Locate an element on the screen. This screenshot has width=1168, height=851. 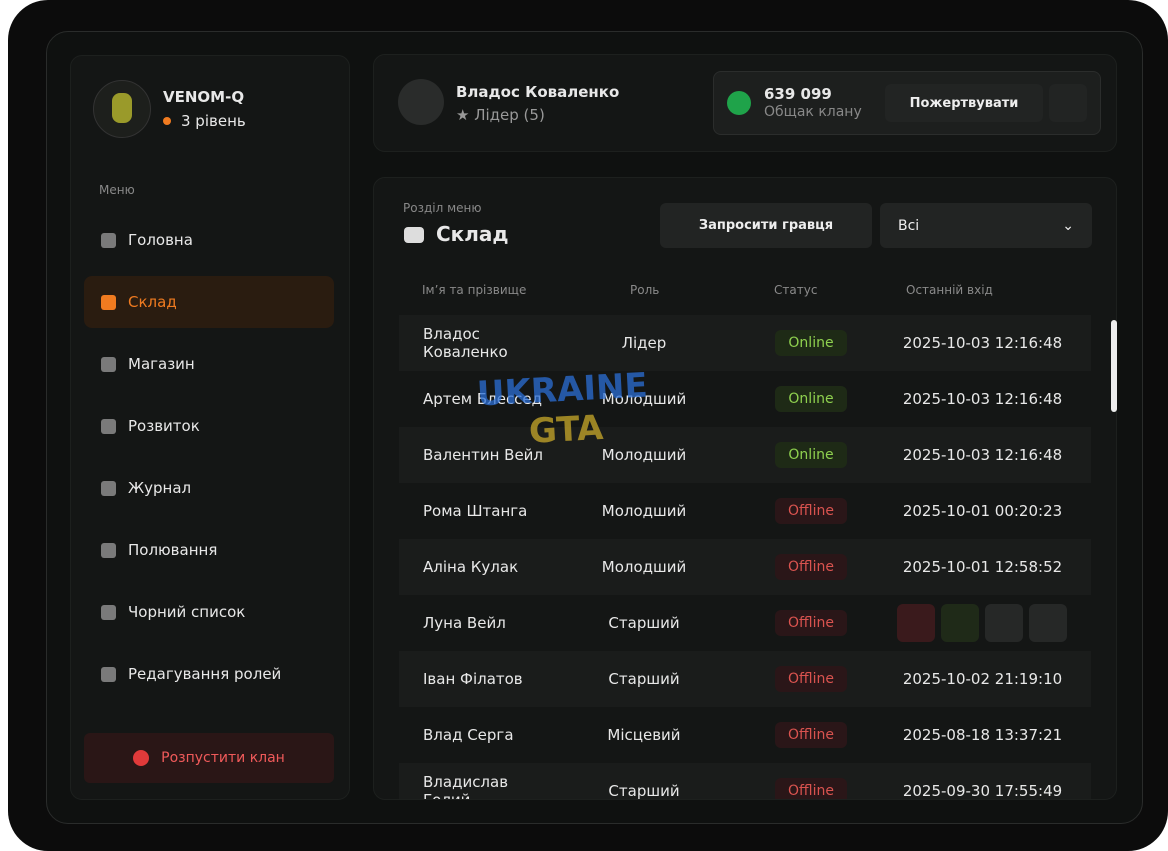
player-role: Лідер is located at coordinates (644, 343).